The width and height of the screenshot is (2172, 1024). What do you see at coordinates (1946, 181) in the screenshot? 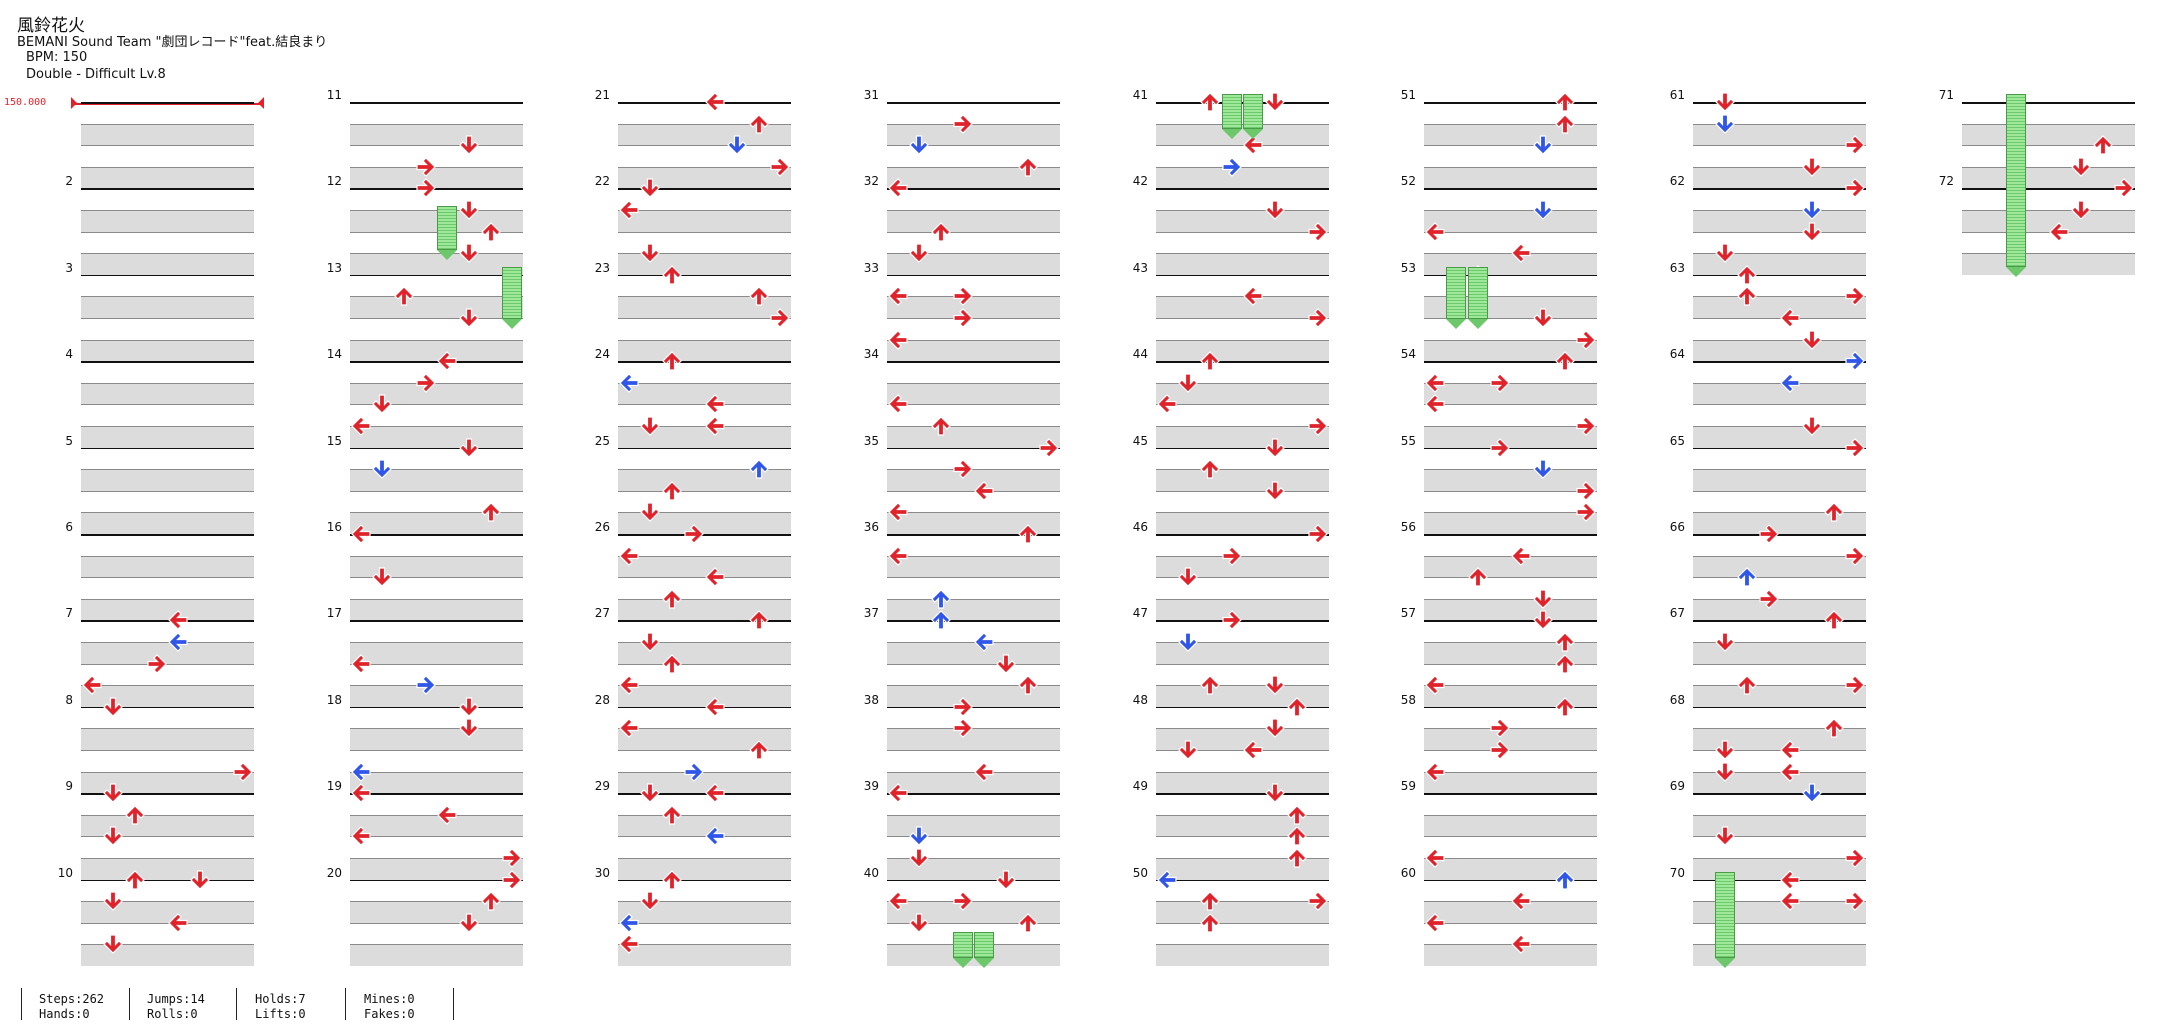
I see `measure-number: 72` at bounding box center [1946, 181].